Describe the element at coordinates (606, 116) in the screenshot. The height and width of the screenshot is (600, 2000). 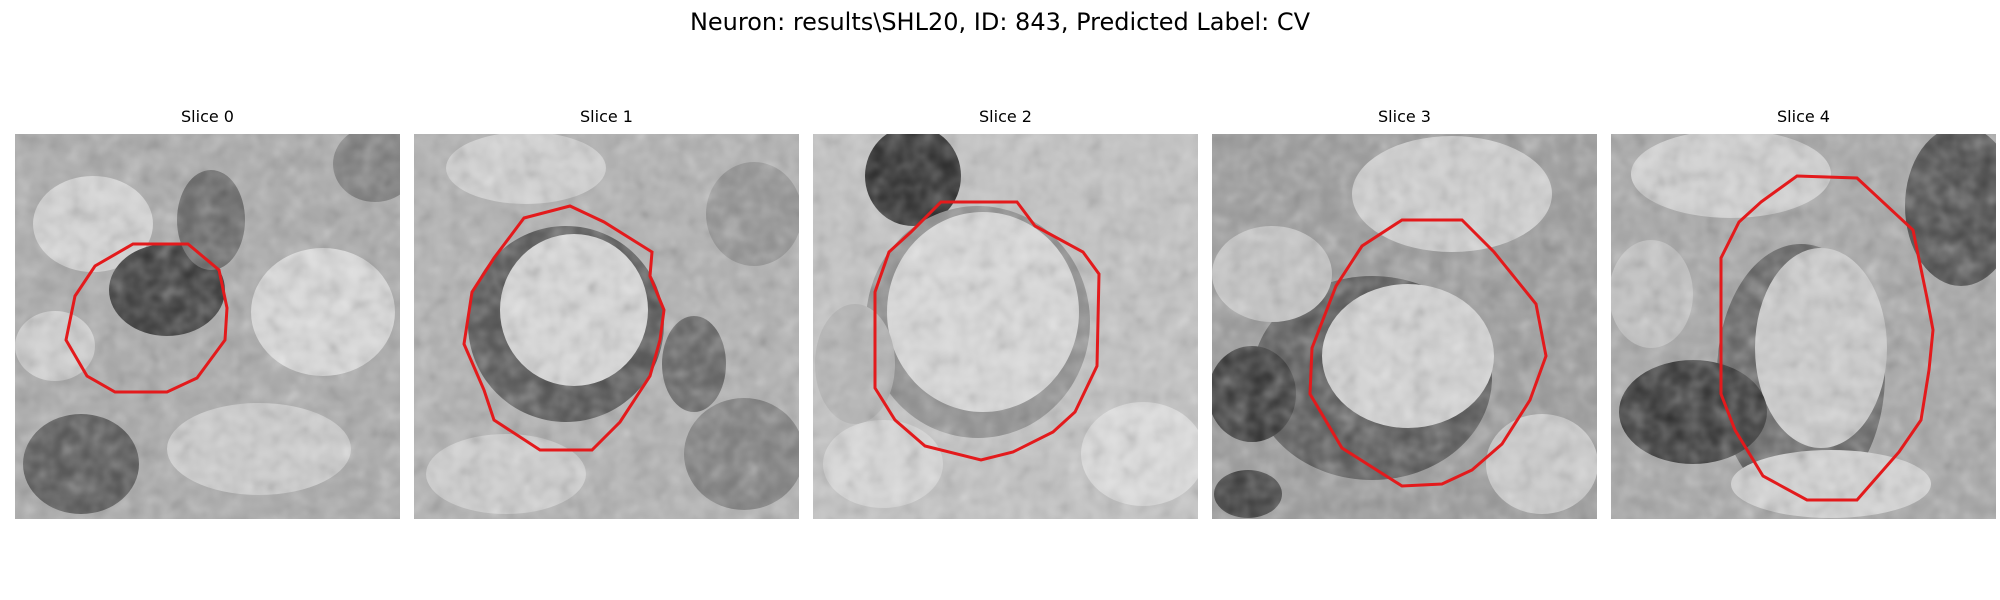
I see `slice-title: Slice 1` at that location.